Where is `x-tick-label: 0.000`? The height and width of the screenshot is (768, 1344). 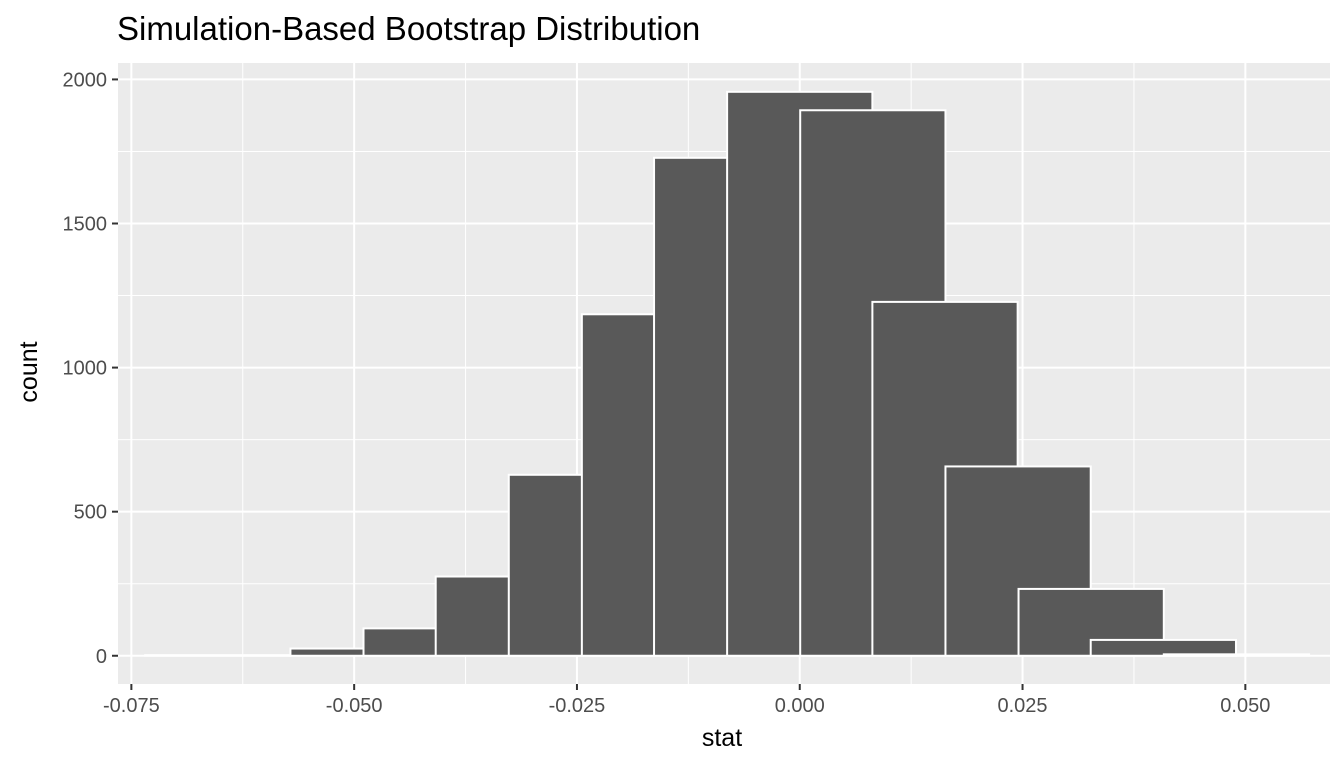 x-tick-label: 0.000 is located at coordinates (800, 706).